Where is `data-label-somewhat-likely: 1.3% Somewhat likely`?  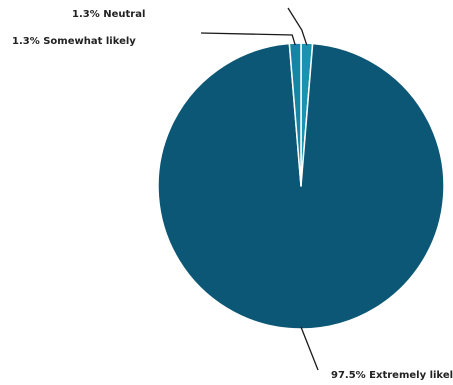 data-label-somewhat-likely: 1.3% Somewhat likely is located at coordinates (74, 41).